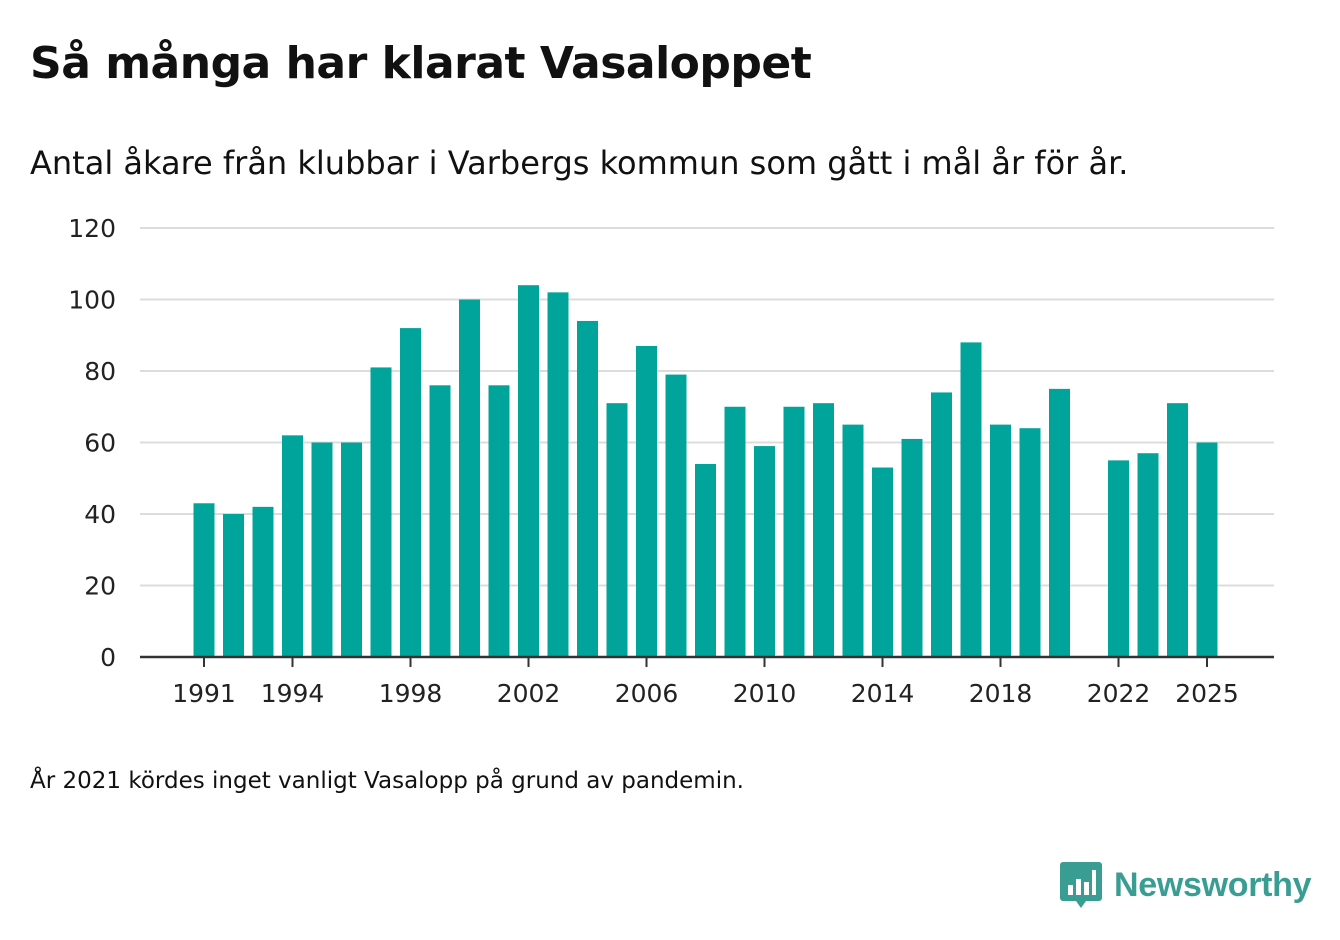 The height and width of the screenshot is (940, 1340). Describe the element at coordinates (204, 693) in the screenshot. I see `x-tick-label-1991: 1991` at that location.